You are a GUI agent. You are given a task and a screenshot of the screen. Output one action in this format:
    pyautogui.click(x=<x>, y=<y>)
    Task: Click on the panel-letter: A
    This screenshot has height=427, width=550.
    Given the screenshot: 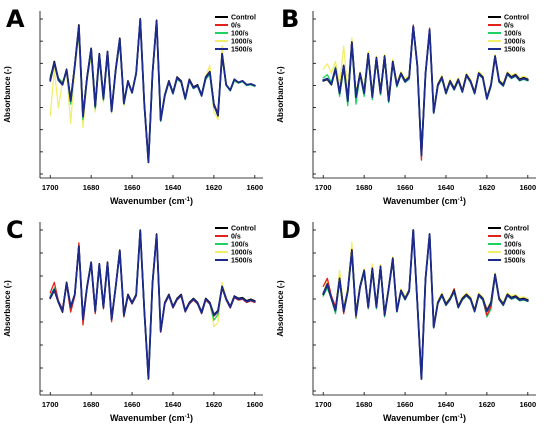 What is the action you would take?
    pyautogui.click(x=15, y=19)
    